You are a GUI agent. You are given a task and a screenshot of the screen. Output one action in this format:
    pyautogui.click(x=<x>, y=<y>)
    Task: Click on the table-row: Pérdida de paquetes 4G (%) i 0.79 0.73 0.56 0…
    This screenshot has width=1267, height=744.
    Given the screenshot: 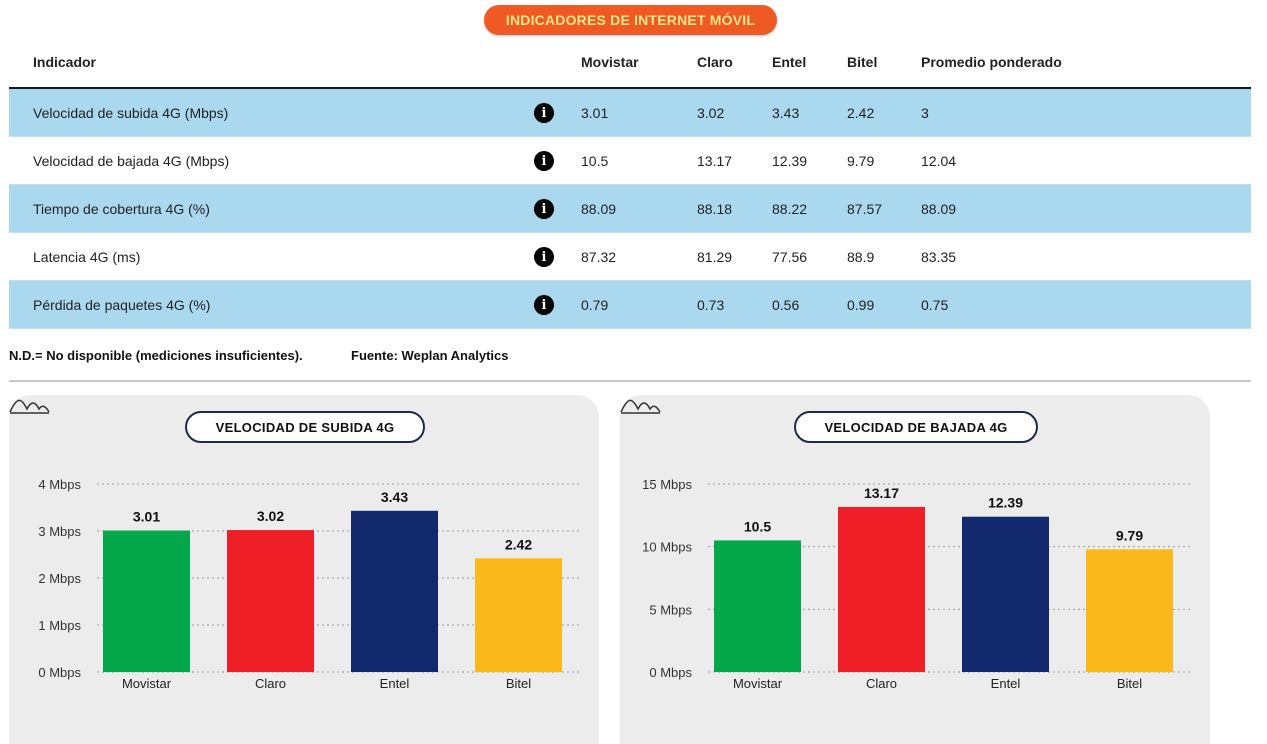 What is the action you would take?
    pyautogui.click(x=630, y=305)
    